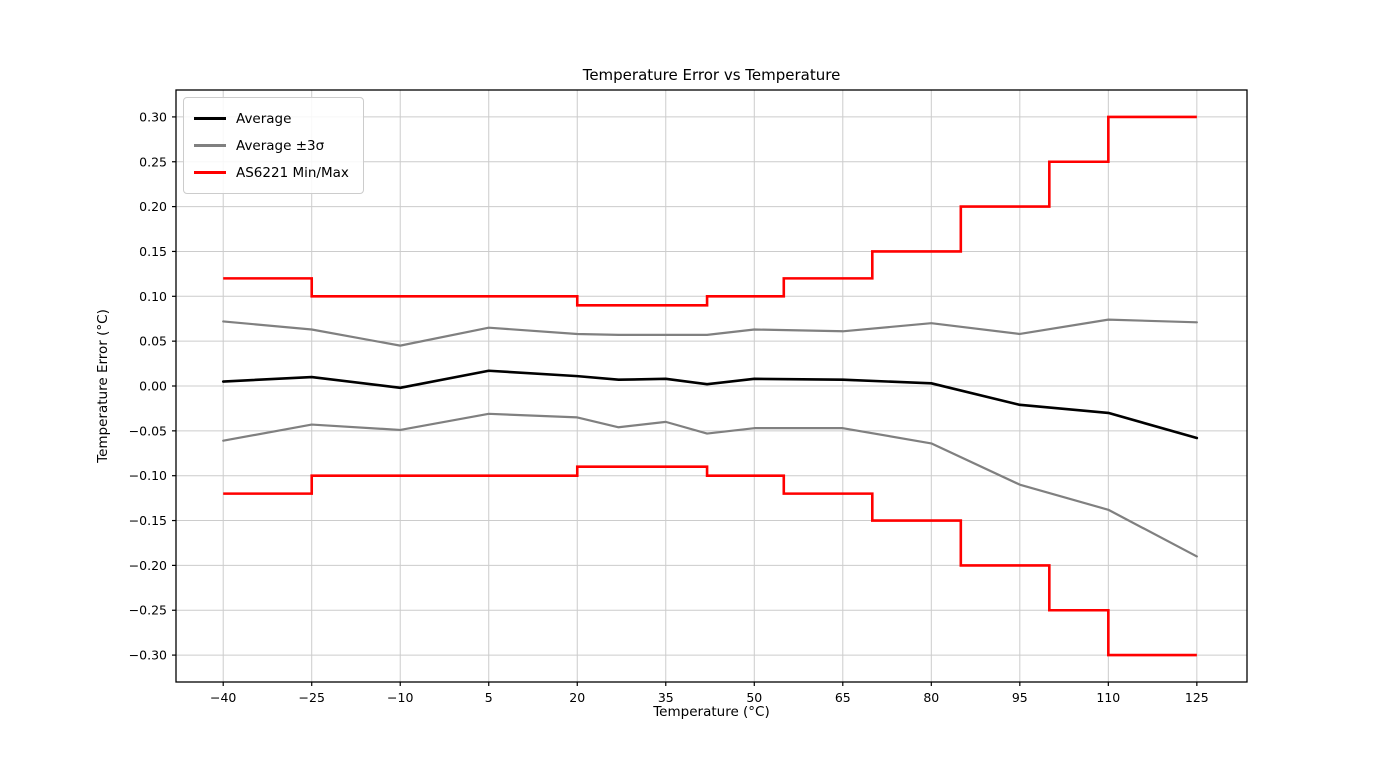  What do you see at coordinates (931, 697) in the screenshot?
I see `x-tick-label: 80` at bounding box center [931, 697].